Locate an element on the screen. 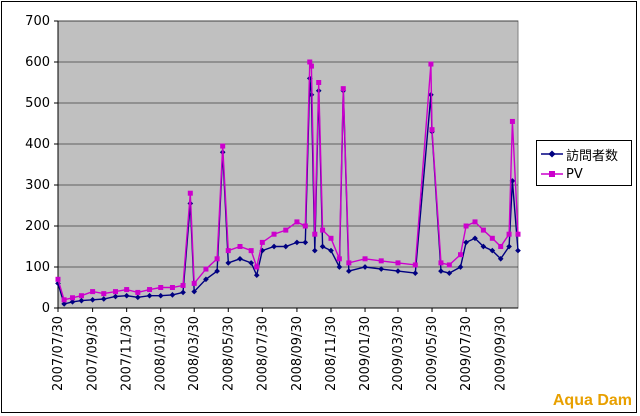 This screenshot has height=416, width=640. legend-swatch-pv is located at coordinates (552, 174).